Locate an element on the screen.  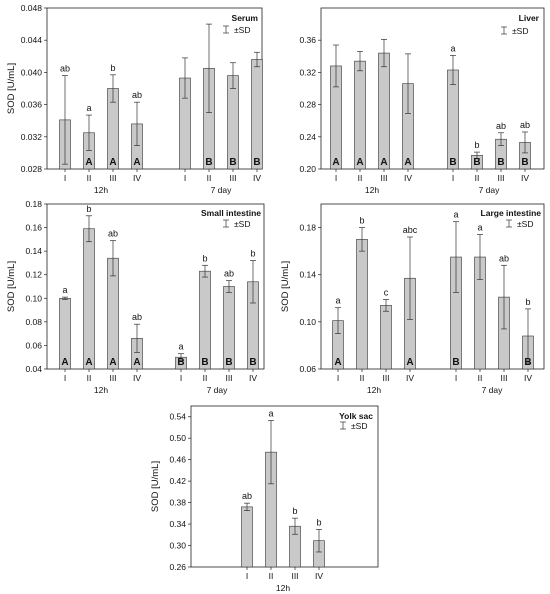
y-tick-label: 0.26 is located at coordinates (177, 567).